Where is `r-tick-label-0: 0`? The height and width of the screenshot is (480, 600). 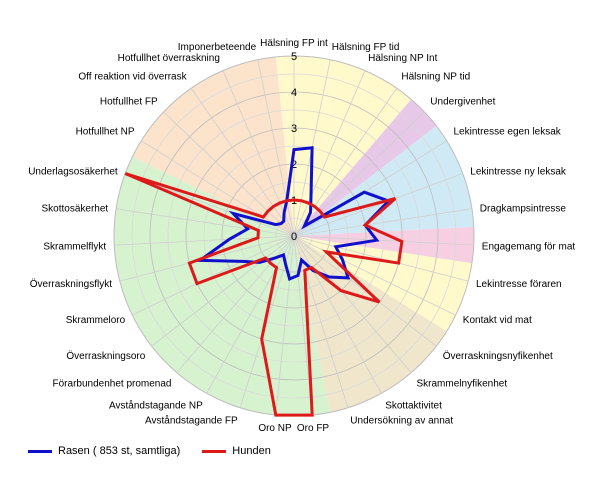
r-tick-label-0: 0 is located at coordinates (294, 237).